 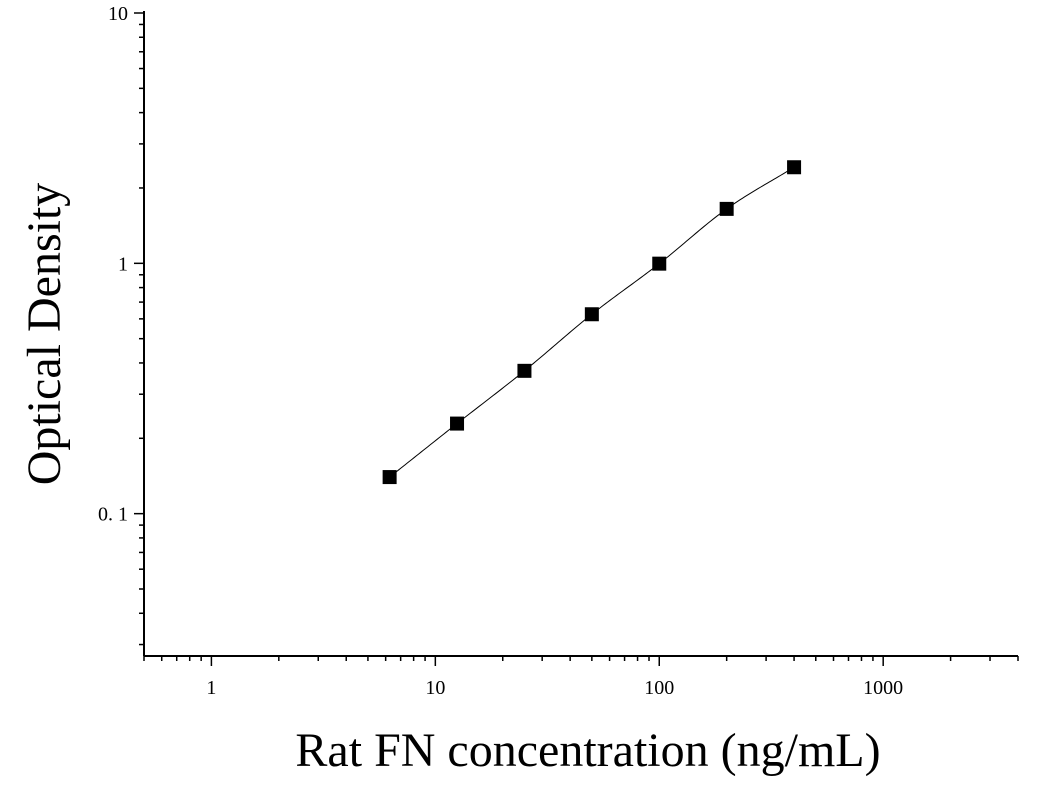 What do you see at coordinates (123, 264) in the screenshot?
I see `y-tick-label: 1` at bounding box center [123, 264].